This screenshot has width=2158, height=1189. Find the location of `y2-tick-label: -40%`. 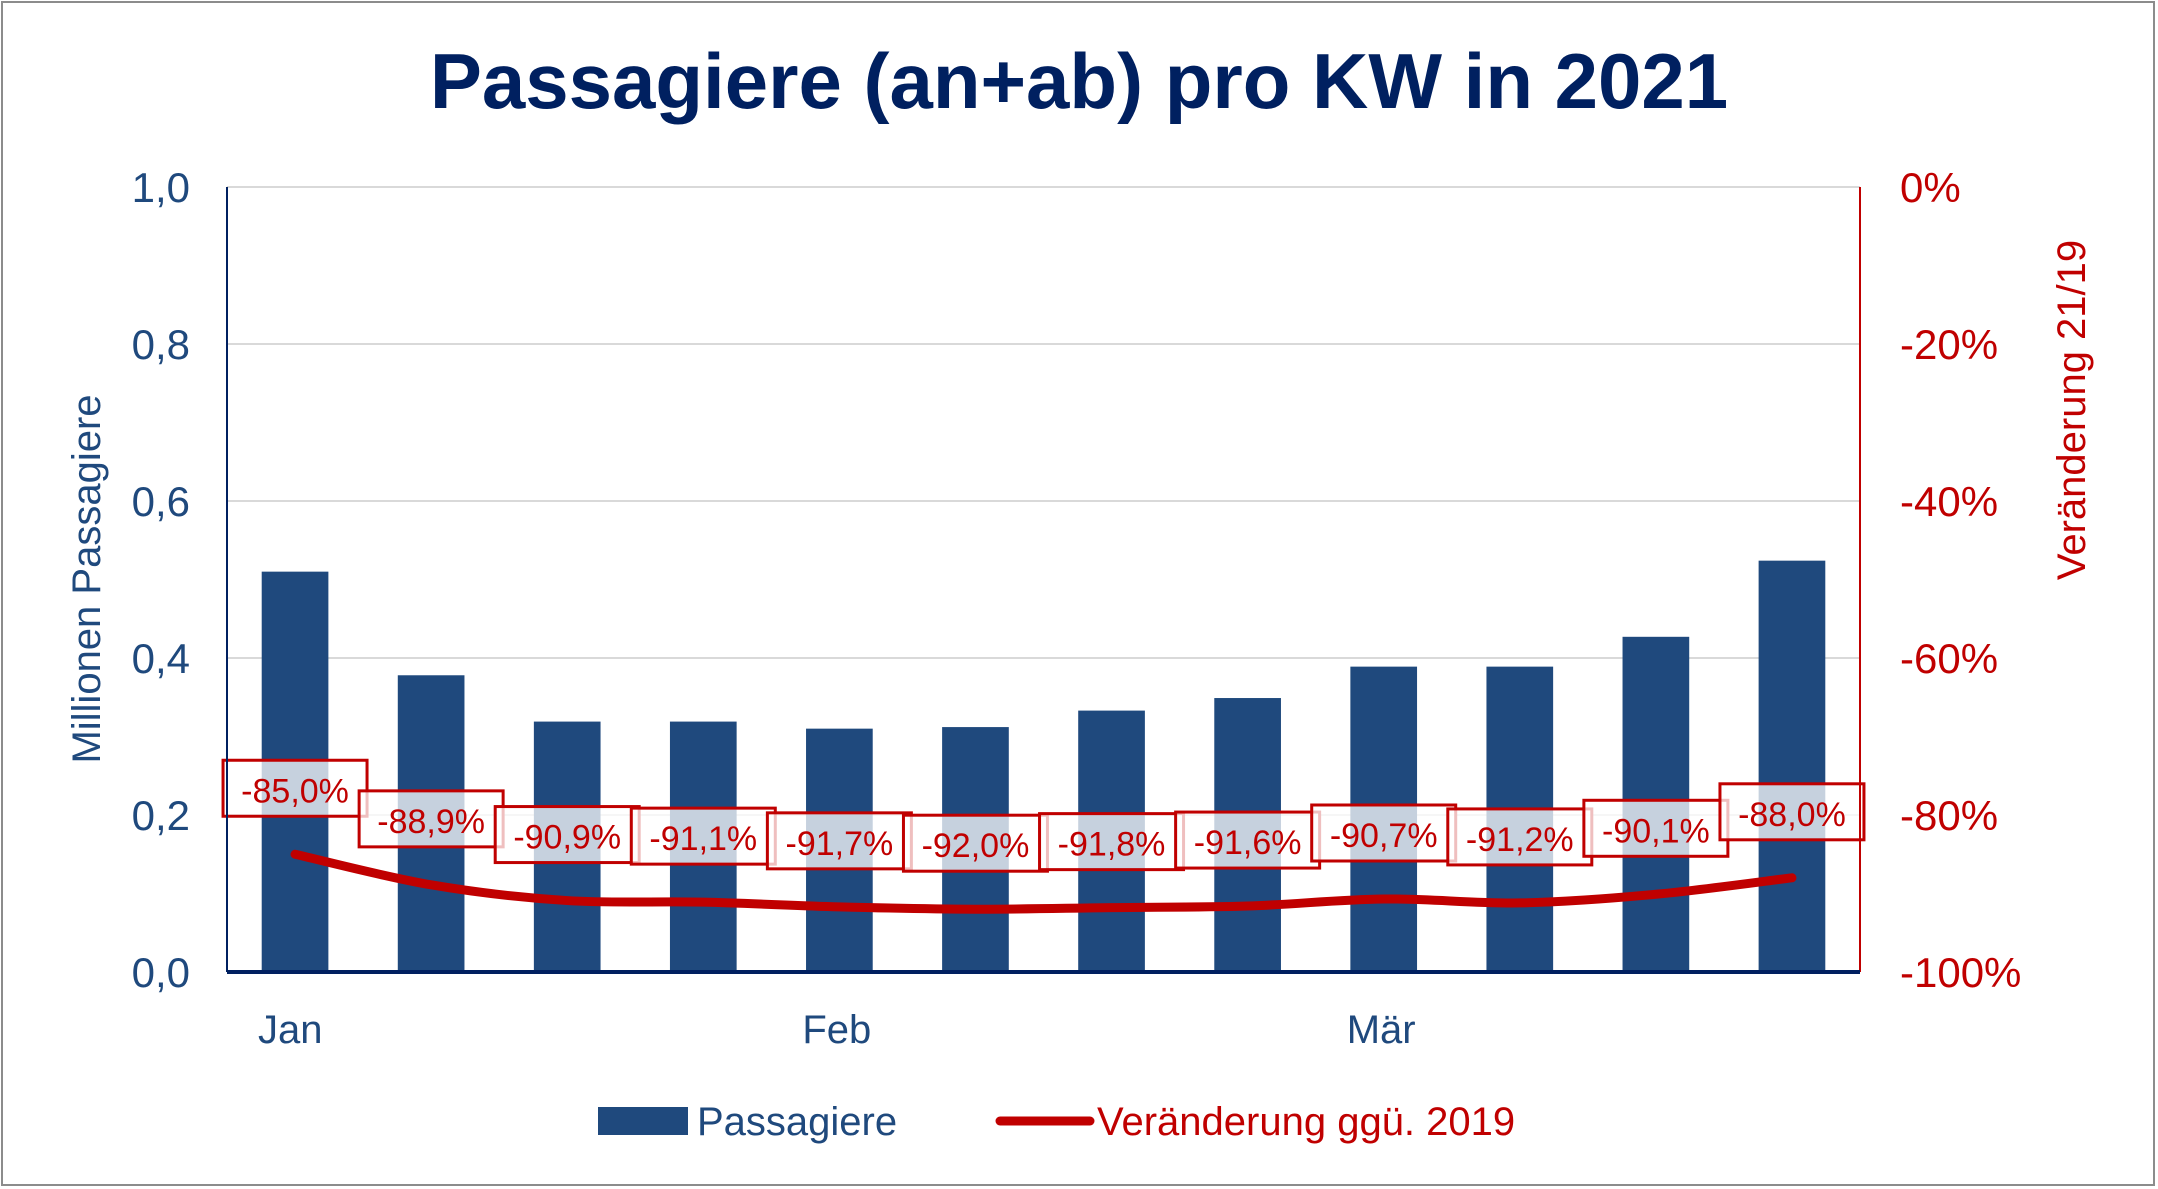

y2-tick-label: -40% is located at coordinates (1949, 501).